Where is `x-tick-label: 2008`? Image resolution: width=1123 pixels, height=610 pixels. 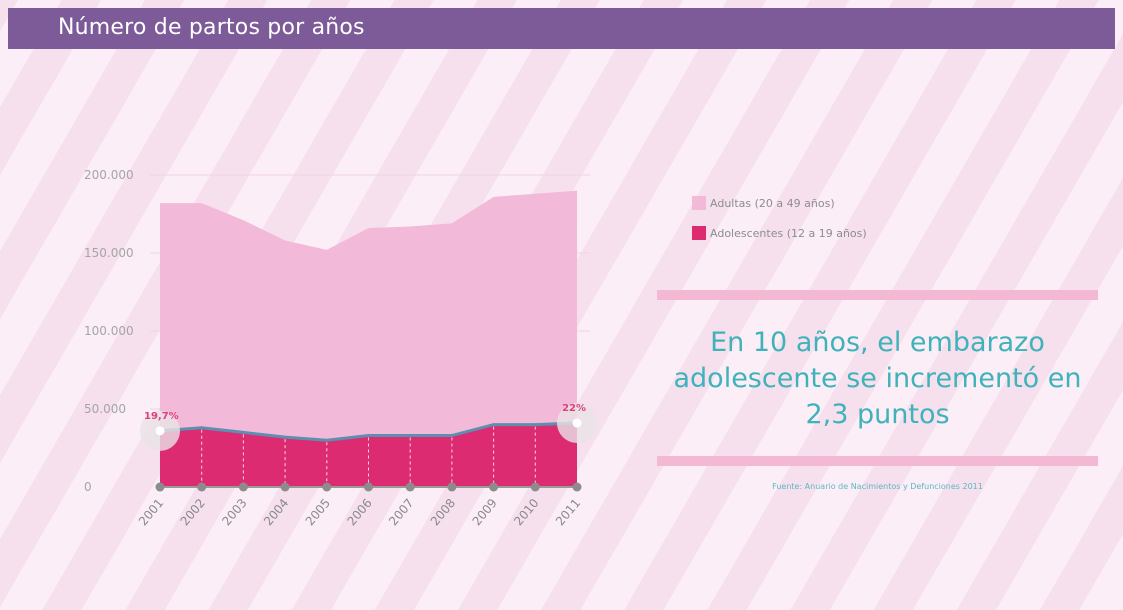
x-tick-label: 2008 is located at coordinates (443, 512).